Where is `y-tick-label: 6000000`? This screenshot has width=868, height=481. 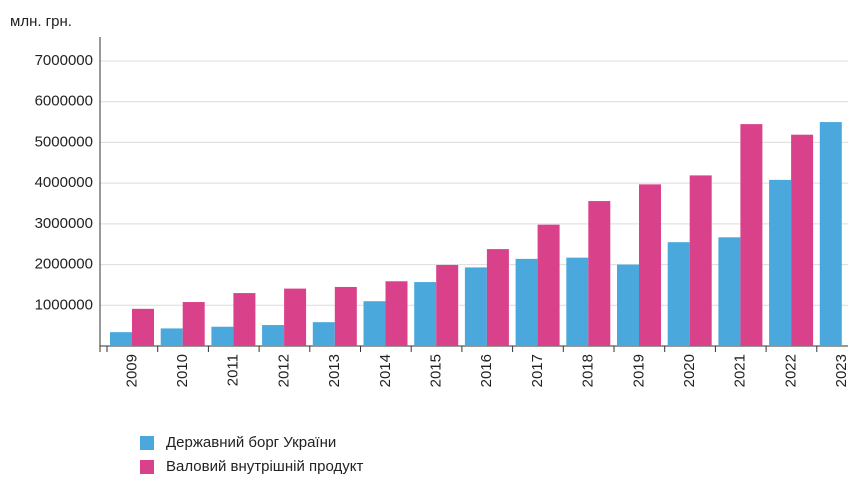 y-tick-label: 6000000 is located at coordinates (64, 101).